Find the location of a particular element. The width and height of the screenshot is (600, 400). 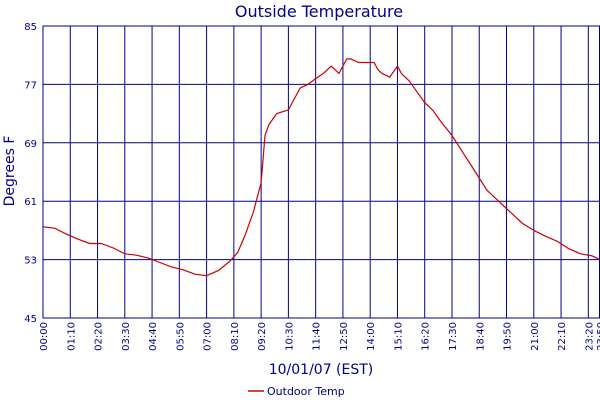

x-tick-label: 02:20 is located at coordinates (99, 336).